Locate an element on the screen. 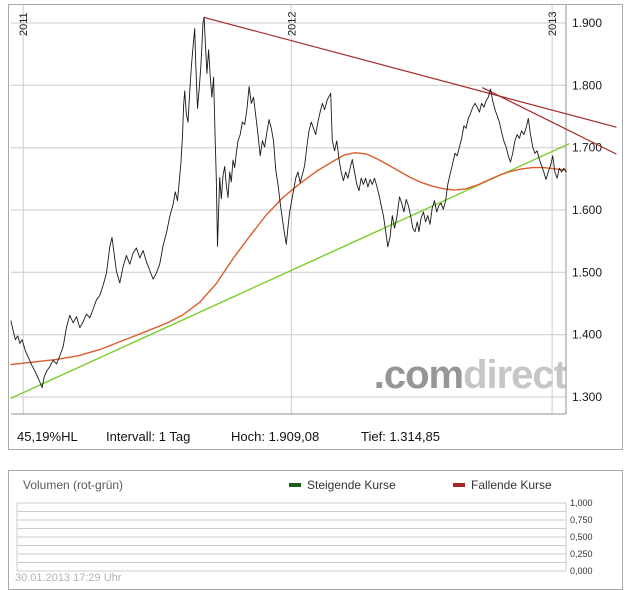  y-axis-tick-label: 1.800 is located at coordinates (587, 85).